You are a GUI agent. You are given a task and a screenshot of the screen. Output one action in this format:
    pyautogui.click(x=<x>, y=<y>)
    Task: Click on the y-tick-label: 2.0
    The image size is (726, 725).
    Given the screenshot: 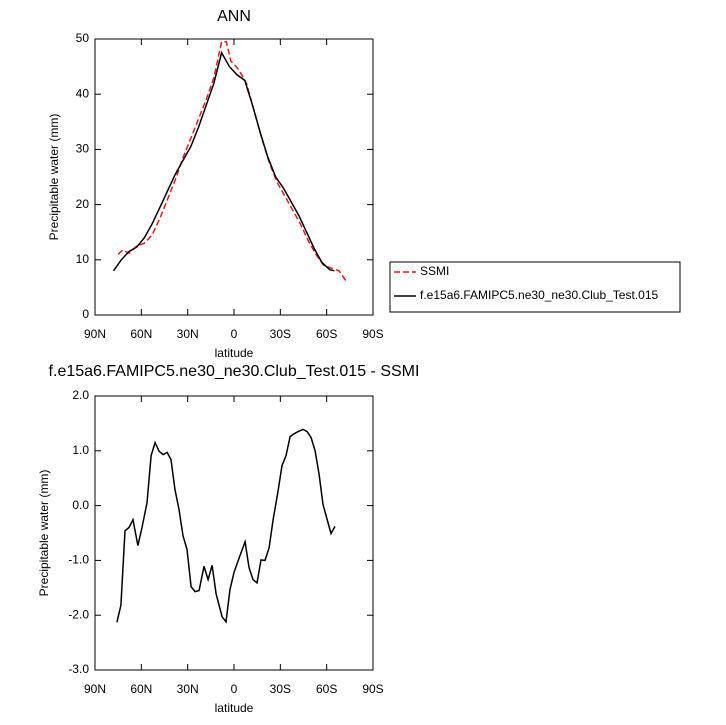 What is the action you would take?
    pyautogui.click(x=80, y=395)
    